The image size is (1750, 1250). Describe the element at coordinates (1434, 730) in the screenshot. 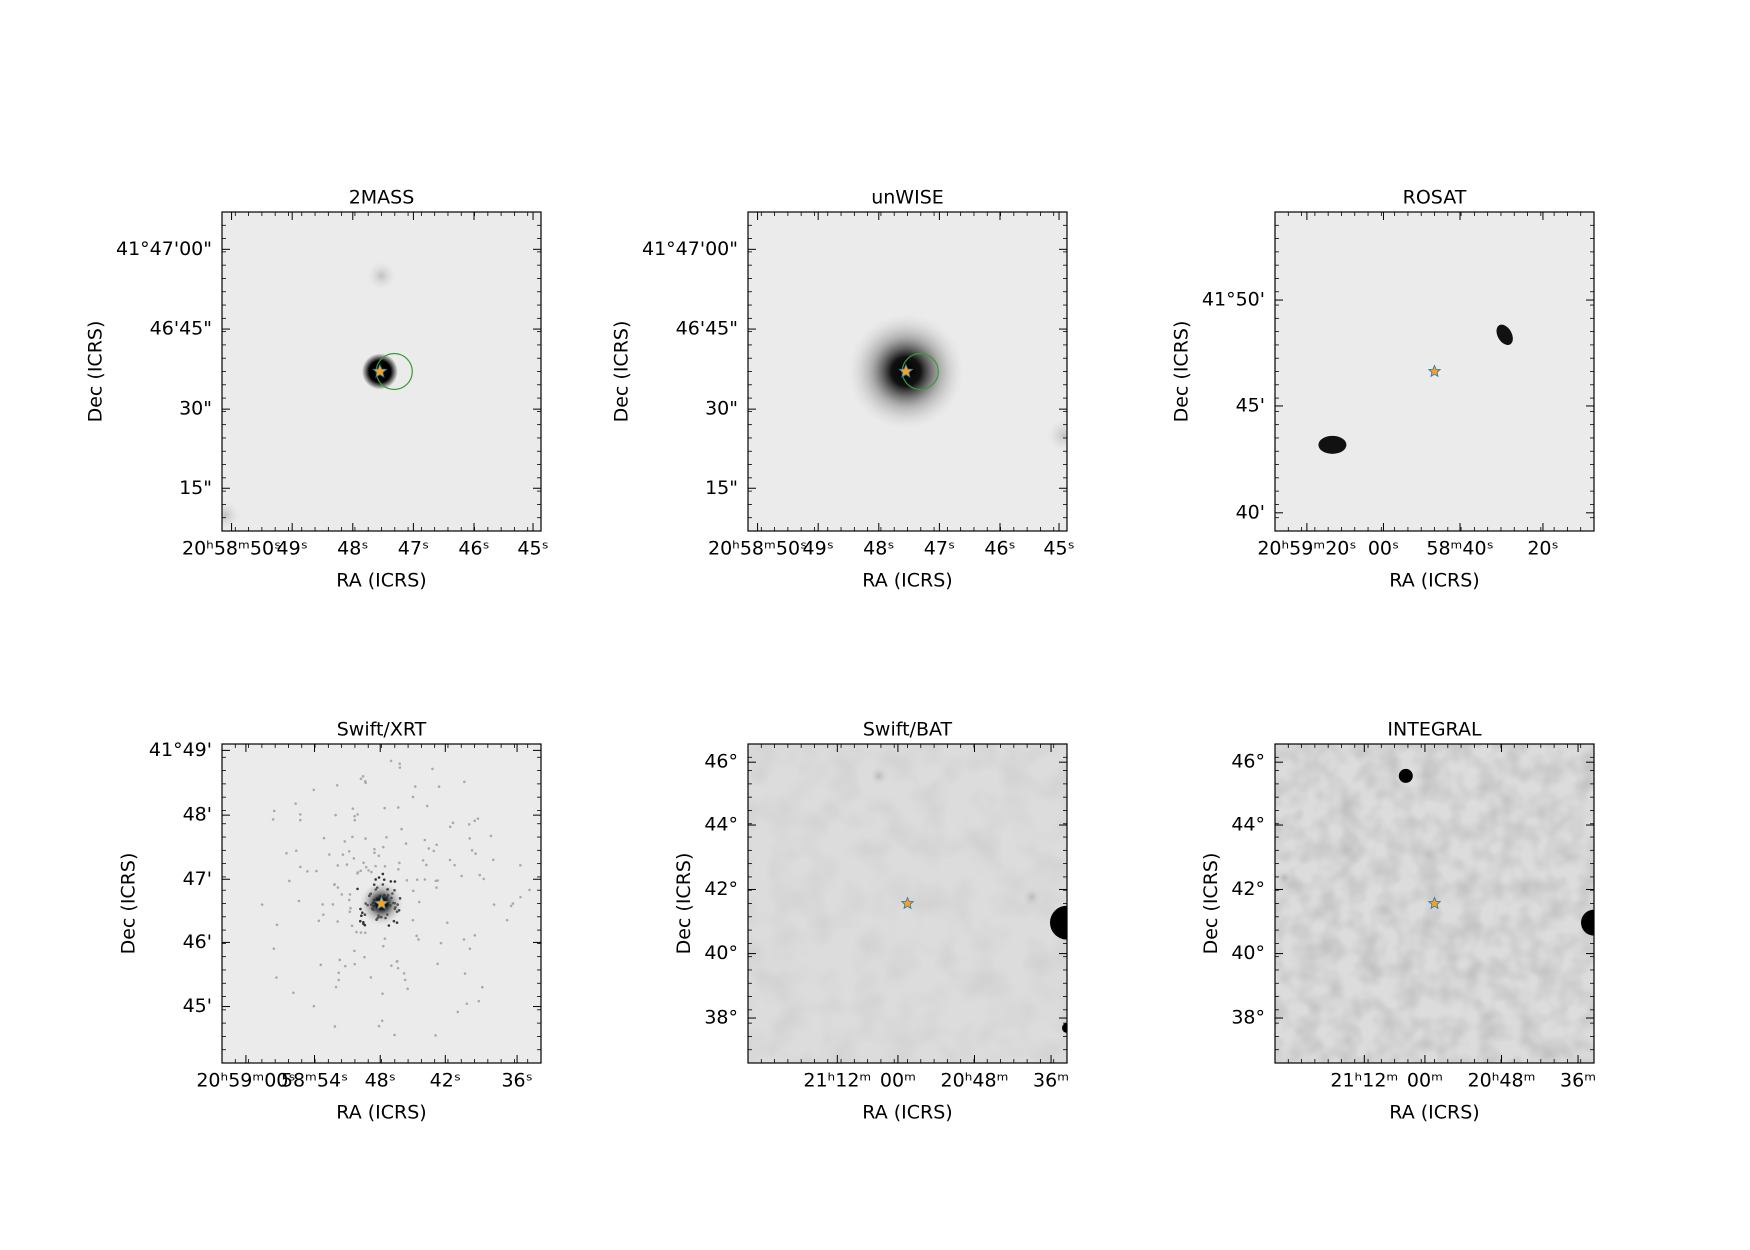

I see `panel-title: INTEGRAL` at that location.